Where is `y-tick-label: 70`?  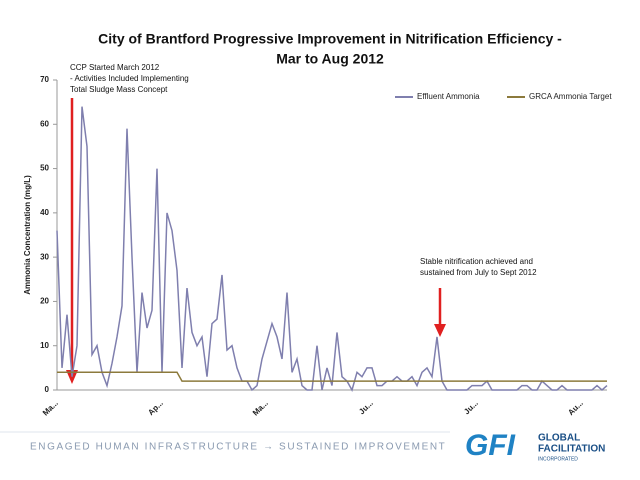 y-tick-label: 70 is located at coordinates (44, 79).